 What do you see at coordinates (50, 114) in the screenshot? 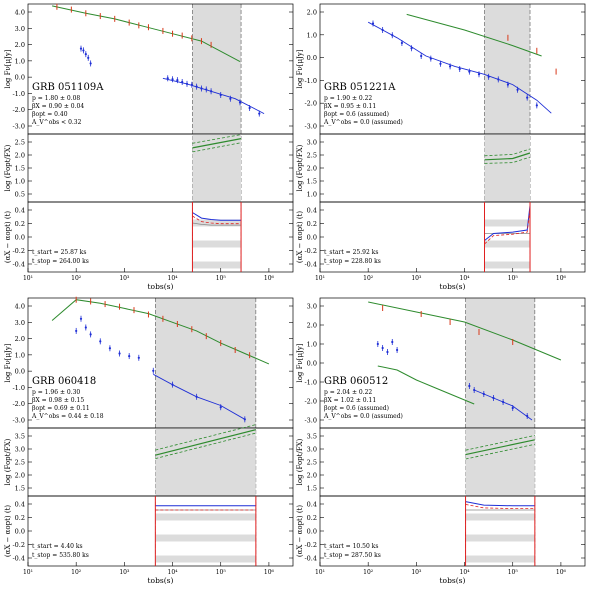
I see `fit-parameter: βopt = 0.40` at bounding box center [50, 114].